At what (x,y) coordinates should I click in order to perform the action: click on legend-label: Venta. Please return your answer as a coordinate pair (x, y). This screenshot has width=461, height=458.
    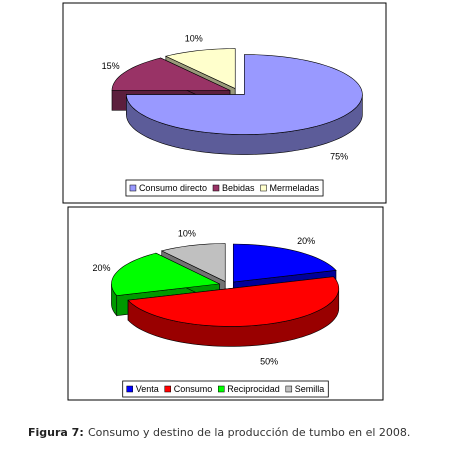
    Looking at the image, I should click on (147, 389).